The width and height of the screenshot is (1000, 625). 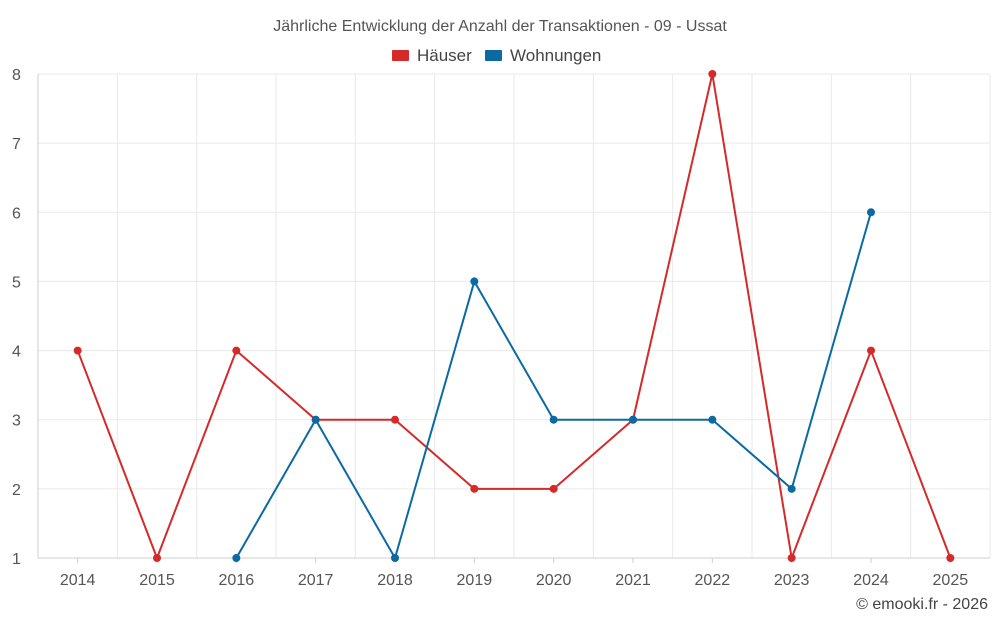 I want to click on legend-item-wohnungen: Wohnungen, so click(x=543, y=55).